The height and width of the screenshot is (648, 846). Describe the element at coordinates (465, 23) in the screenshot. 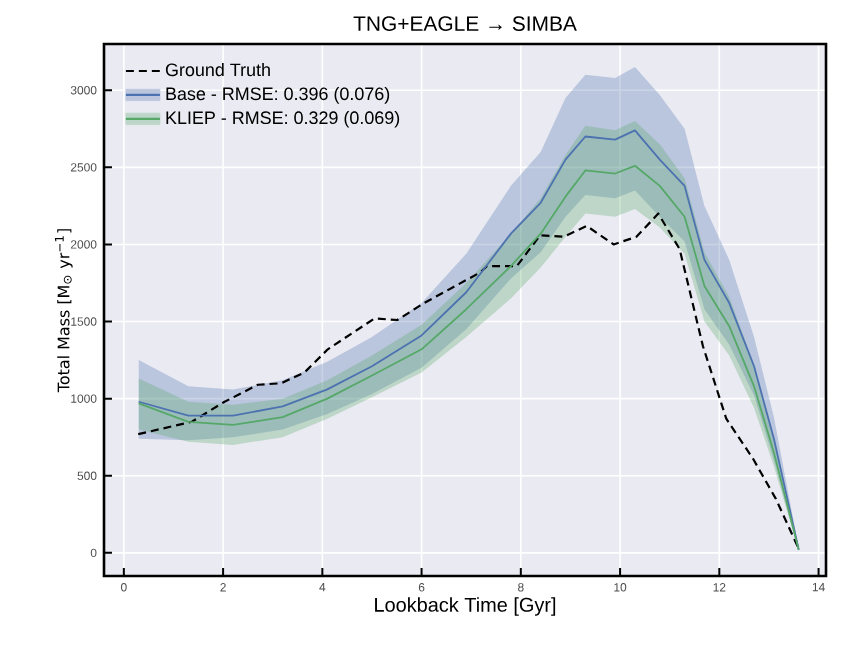

I see `chart-title: TNG+EAGLE → SIMBA` at that location.